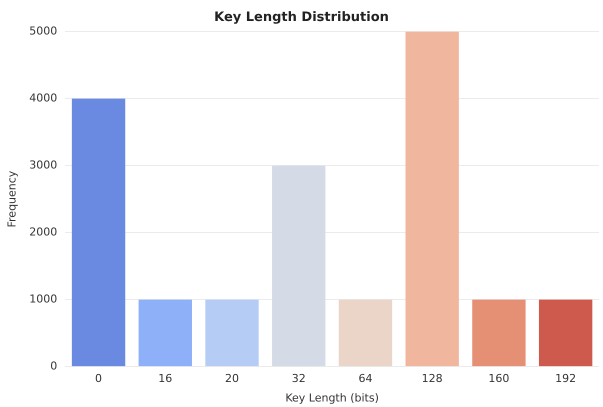  I want to click on x-tick-label: 32, so click(299, 379).